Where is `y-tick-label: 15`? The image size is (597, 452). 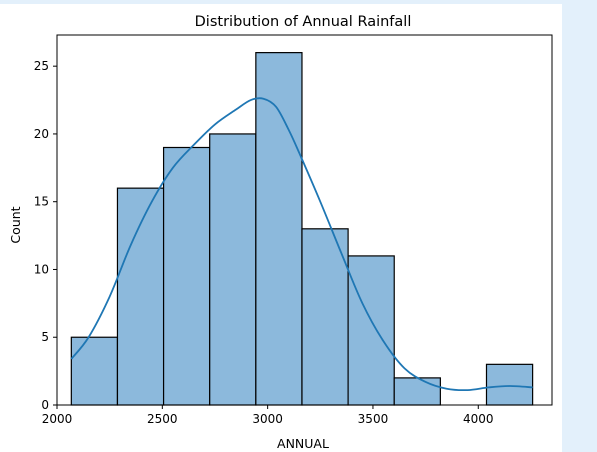 y-tick-label: 15 is located at coordinates (41, 202).